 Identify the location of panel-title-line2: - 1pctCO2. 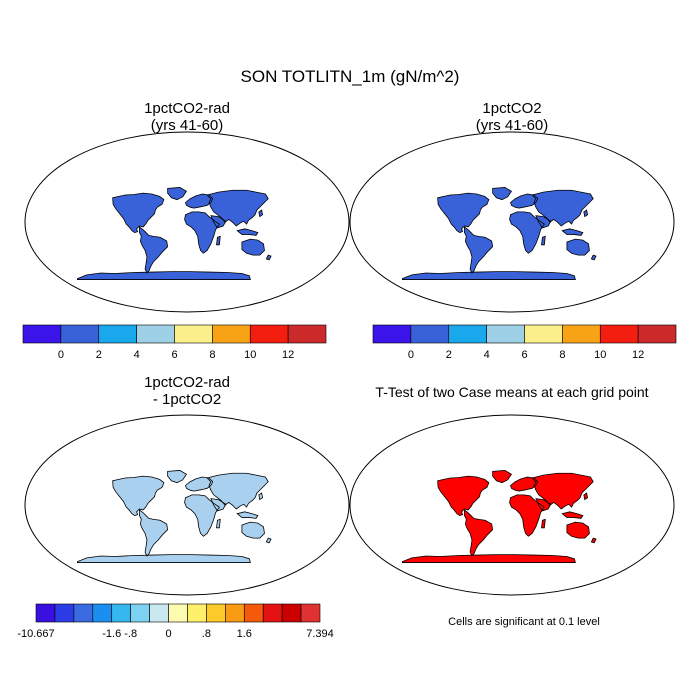
(187, 399).